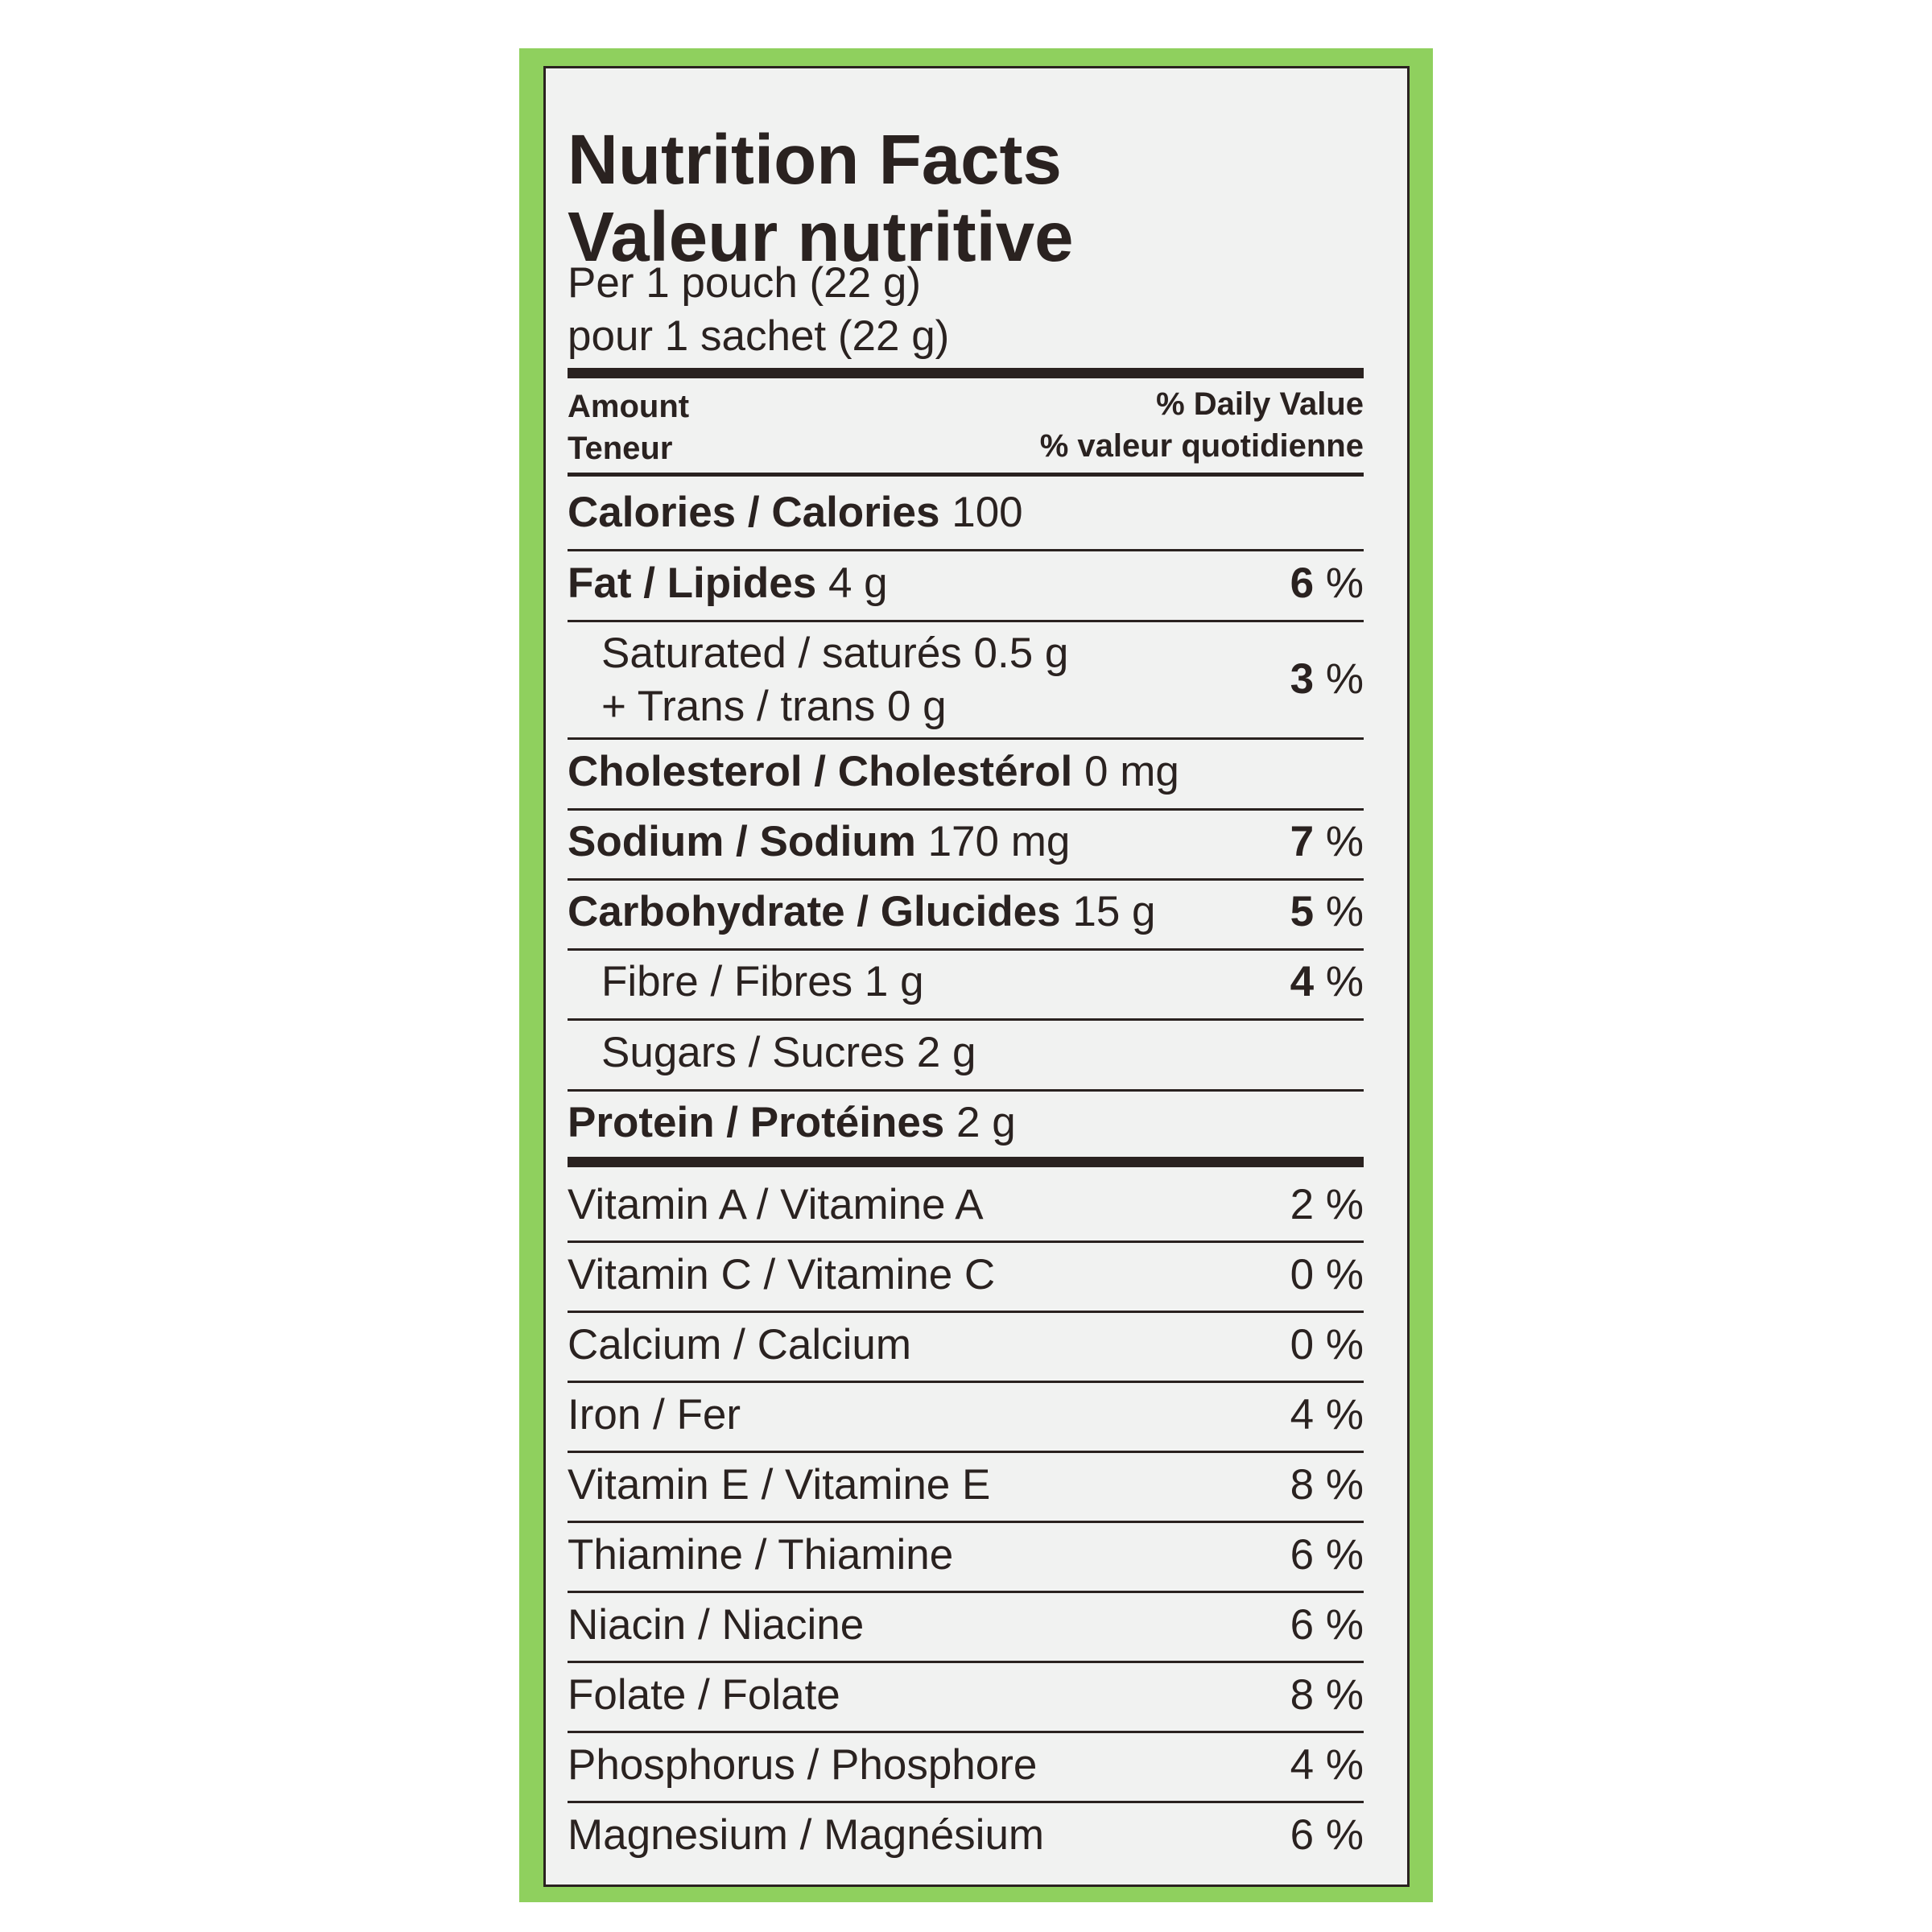  What do you see at coordinates (795, 512) in the screenshot?
I see `nutrient-label: Calories / Calories 100` at bounding box center [795, 512].